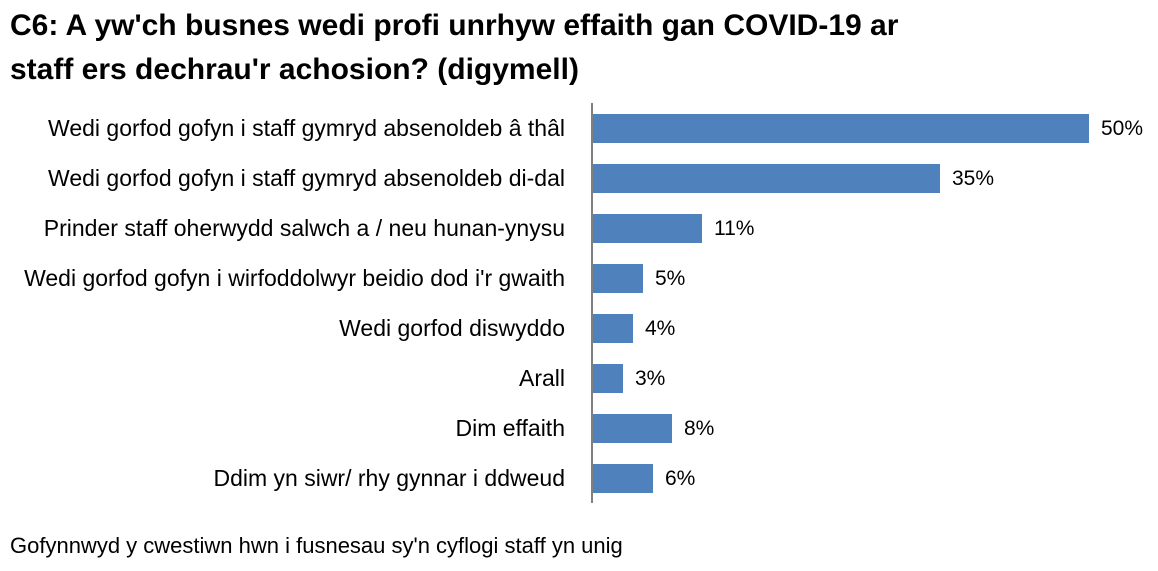 The height and width of the screenshot is (571, 1158). I want to click on category-label: Dim effaith, so click(510, 428).